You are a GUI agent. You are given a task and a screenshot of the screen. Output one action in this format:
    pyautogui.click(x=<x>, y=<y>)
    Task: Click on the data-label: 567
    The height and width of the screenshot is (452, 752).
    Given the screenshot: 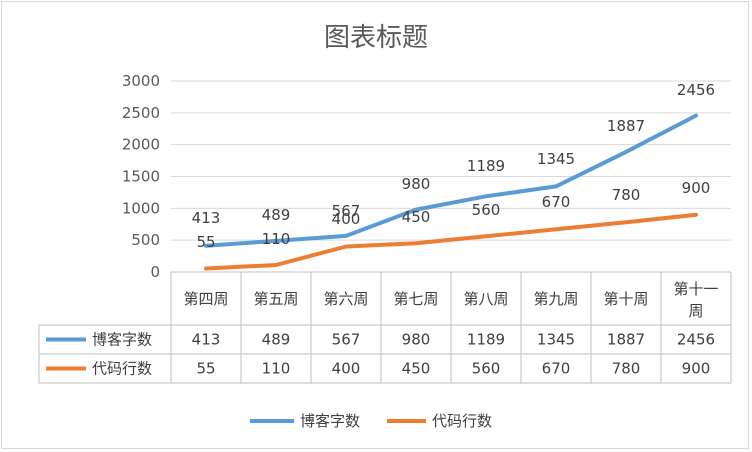 What is the action you would take?
    pyautogui.click(x=346, y=211)
    